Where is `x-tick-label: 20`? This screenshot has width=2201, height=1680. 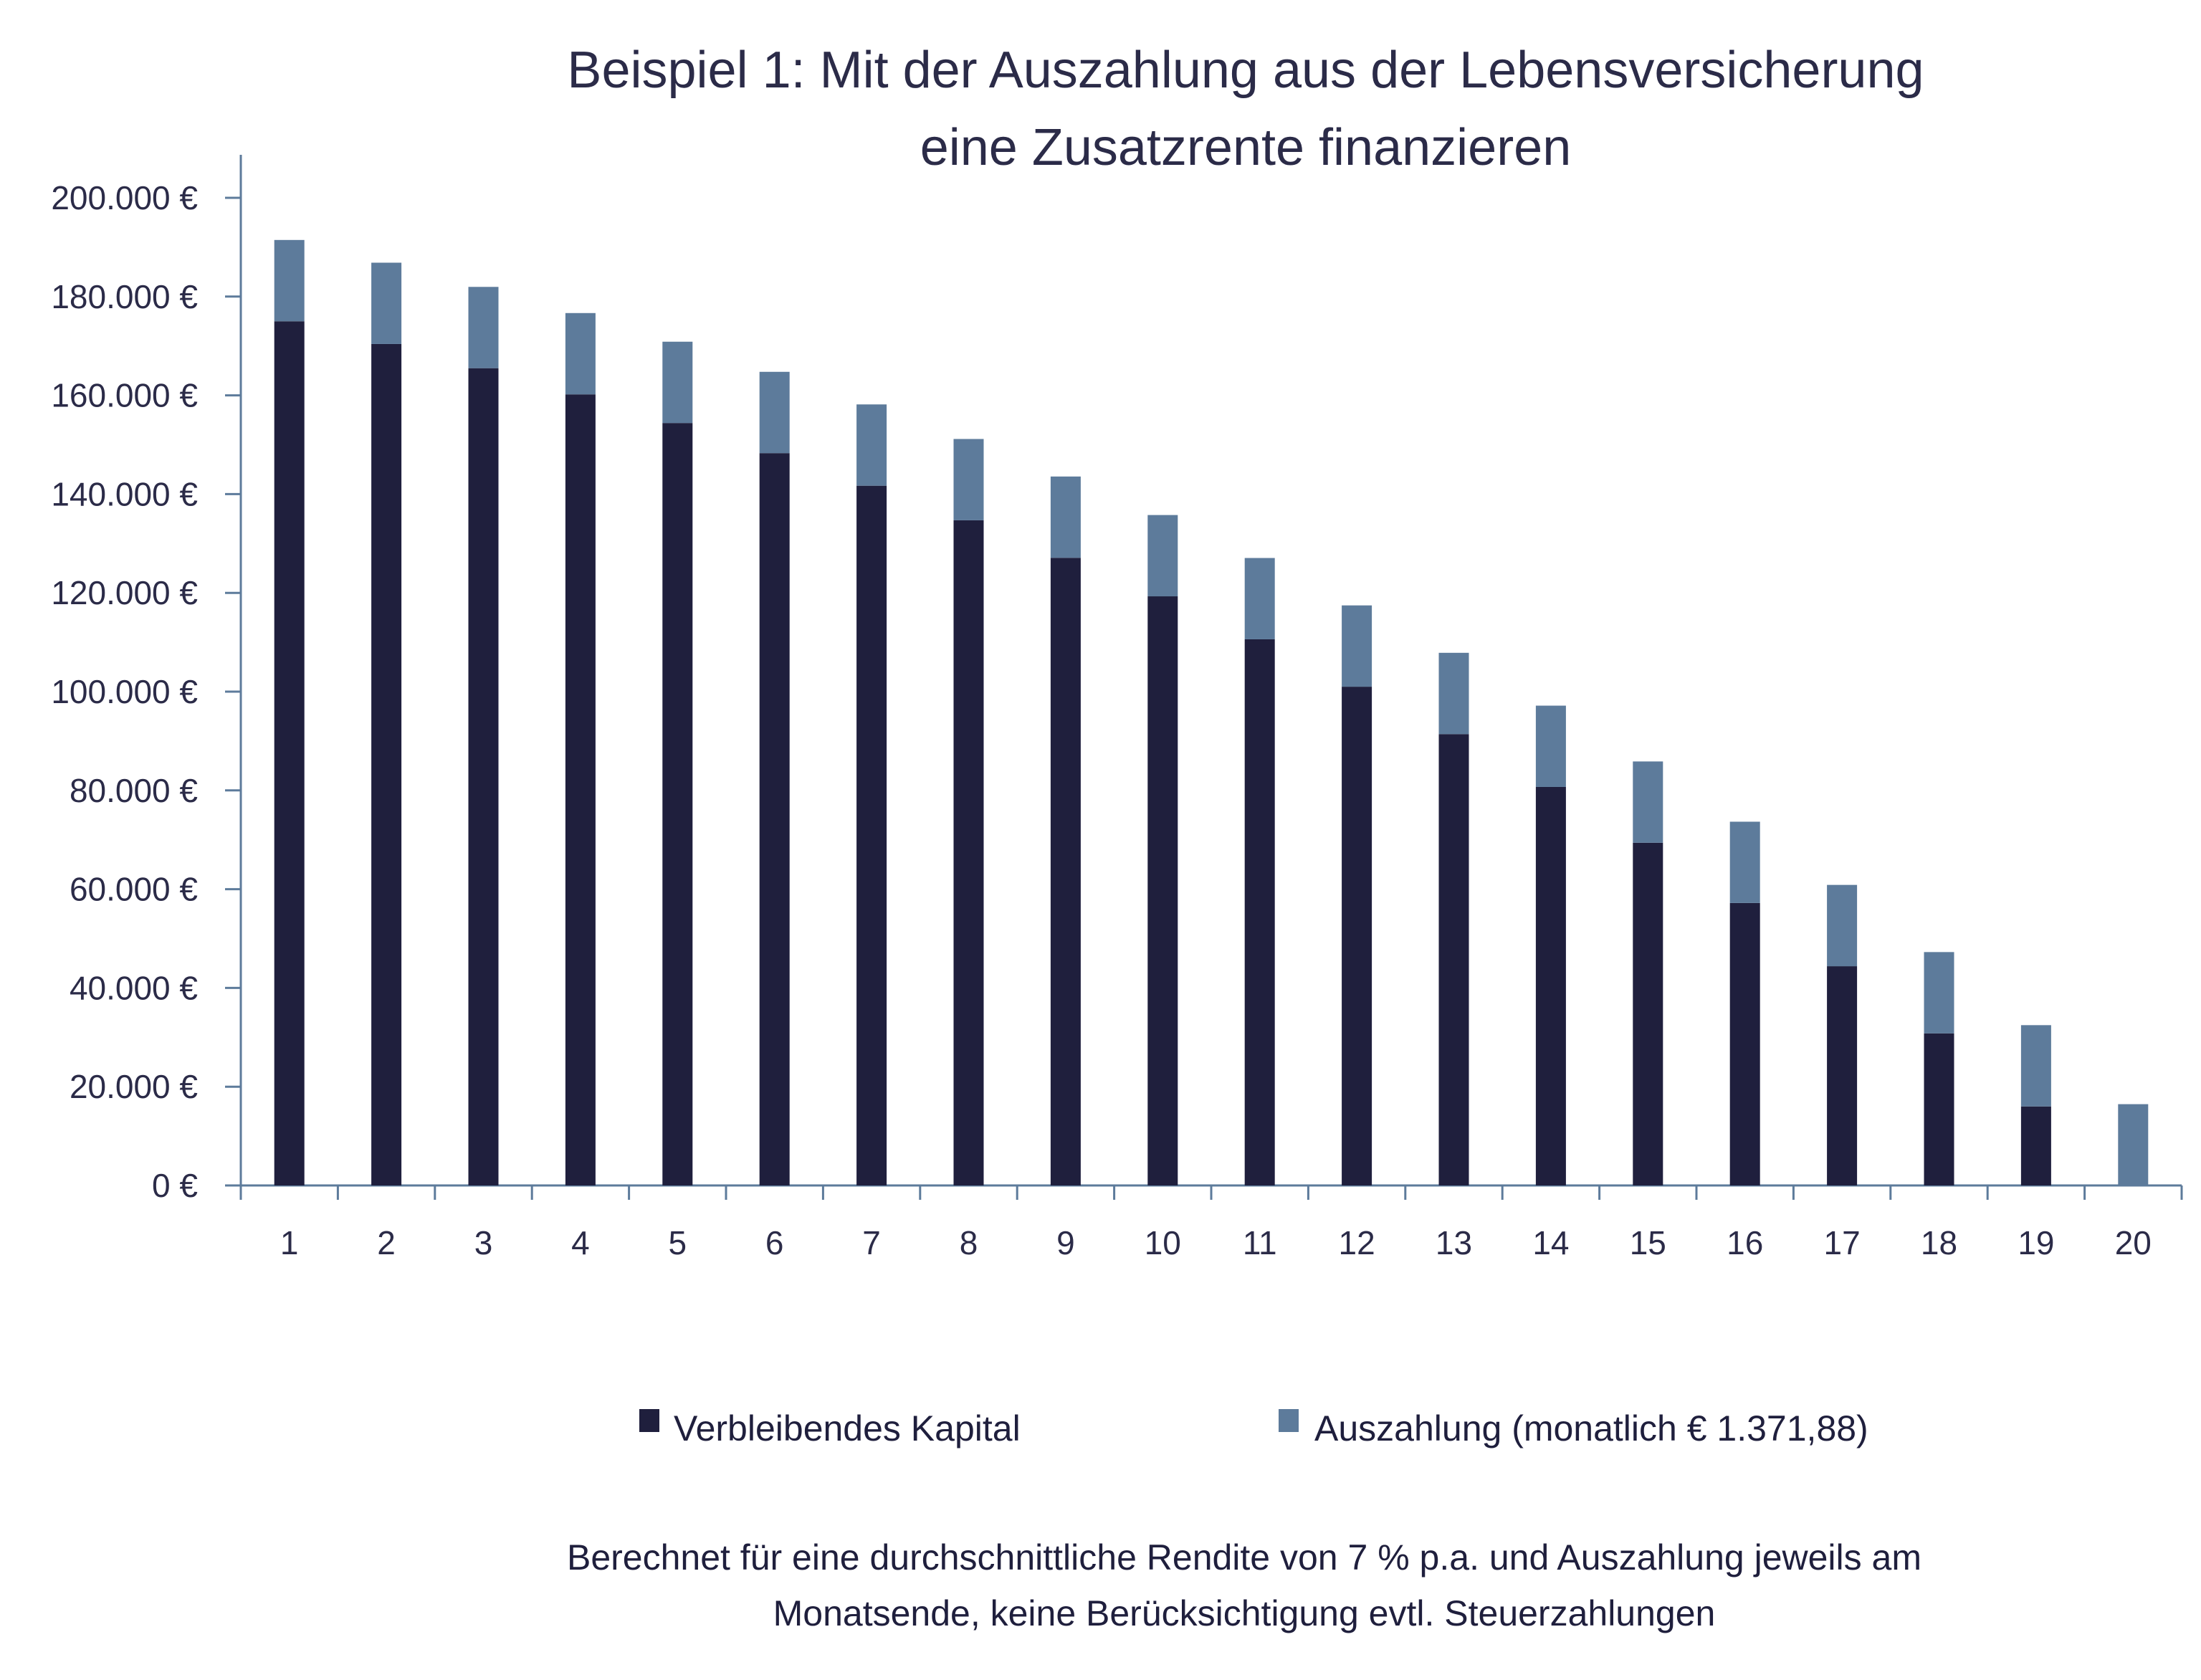
x-tick-label: 20 is located at coordinates (2133, 1242).